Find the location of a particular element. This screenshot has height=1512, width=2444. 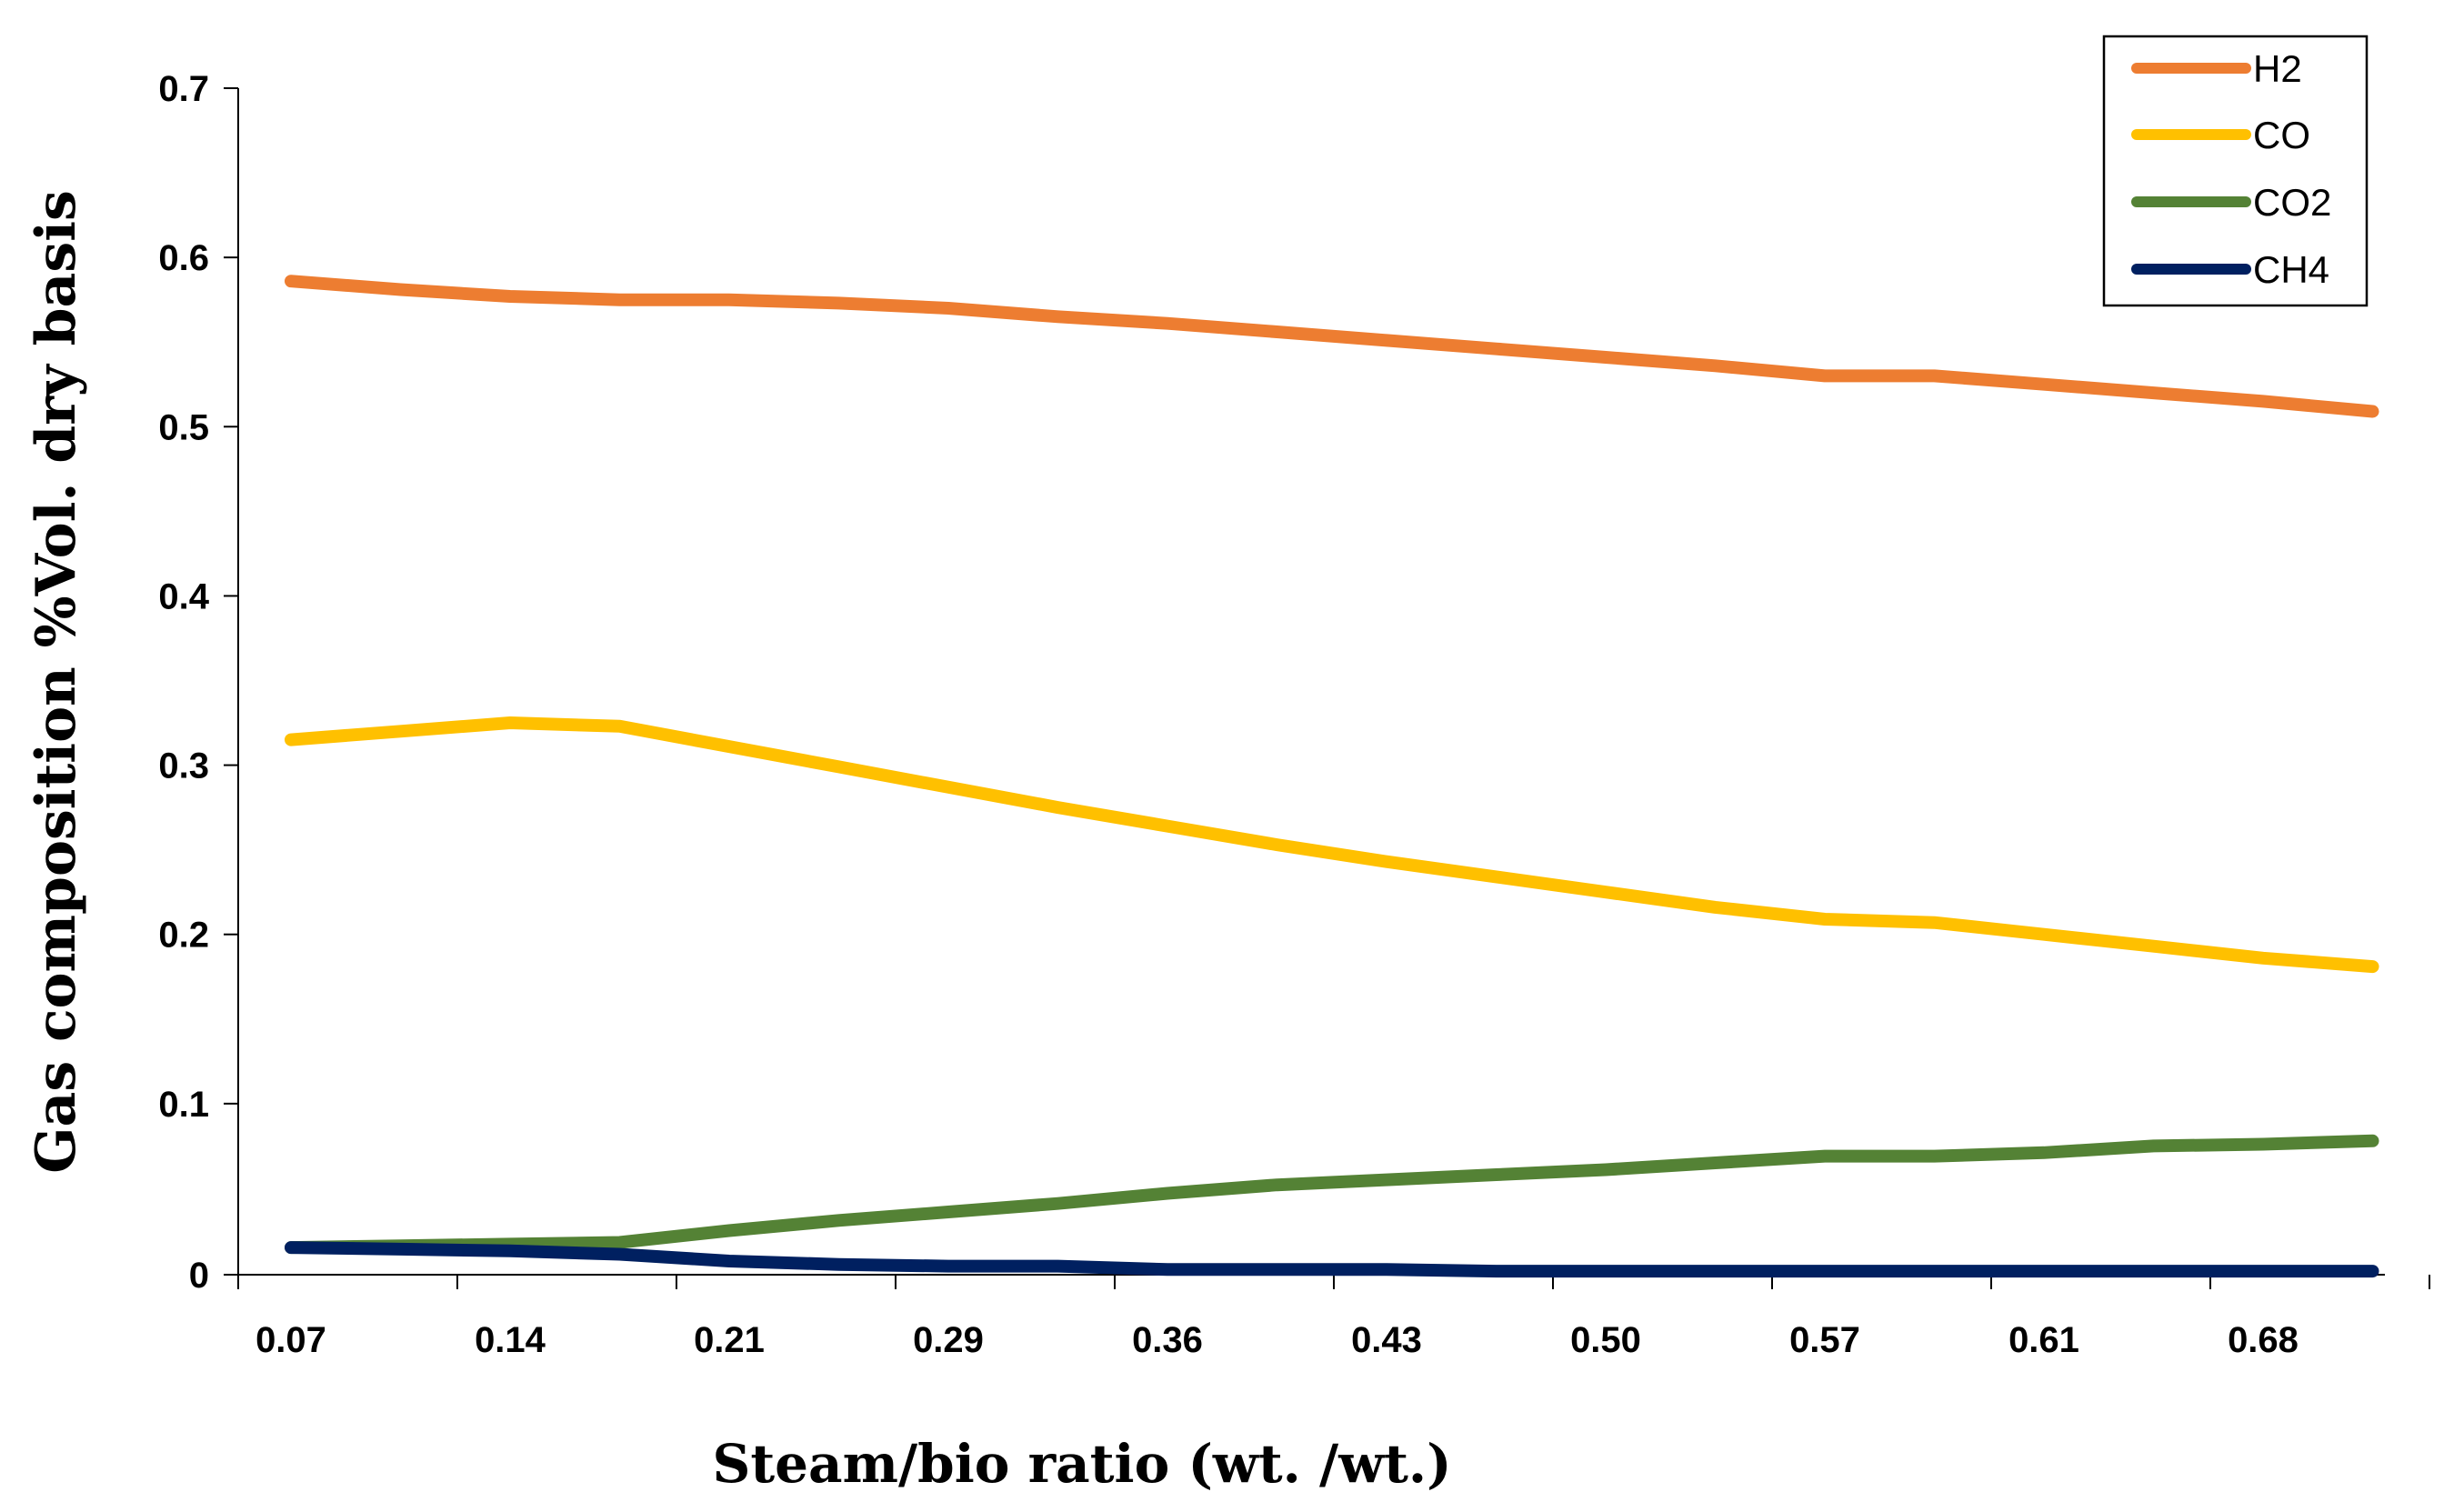

series-line-co is located at coordinates (1332, 845).